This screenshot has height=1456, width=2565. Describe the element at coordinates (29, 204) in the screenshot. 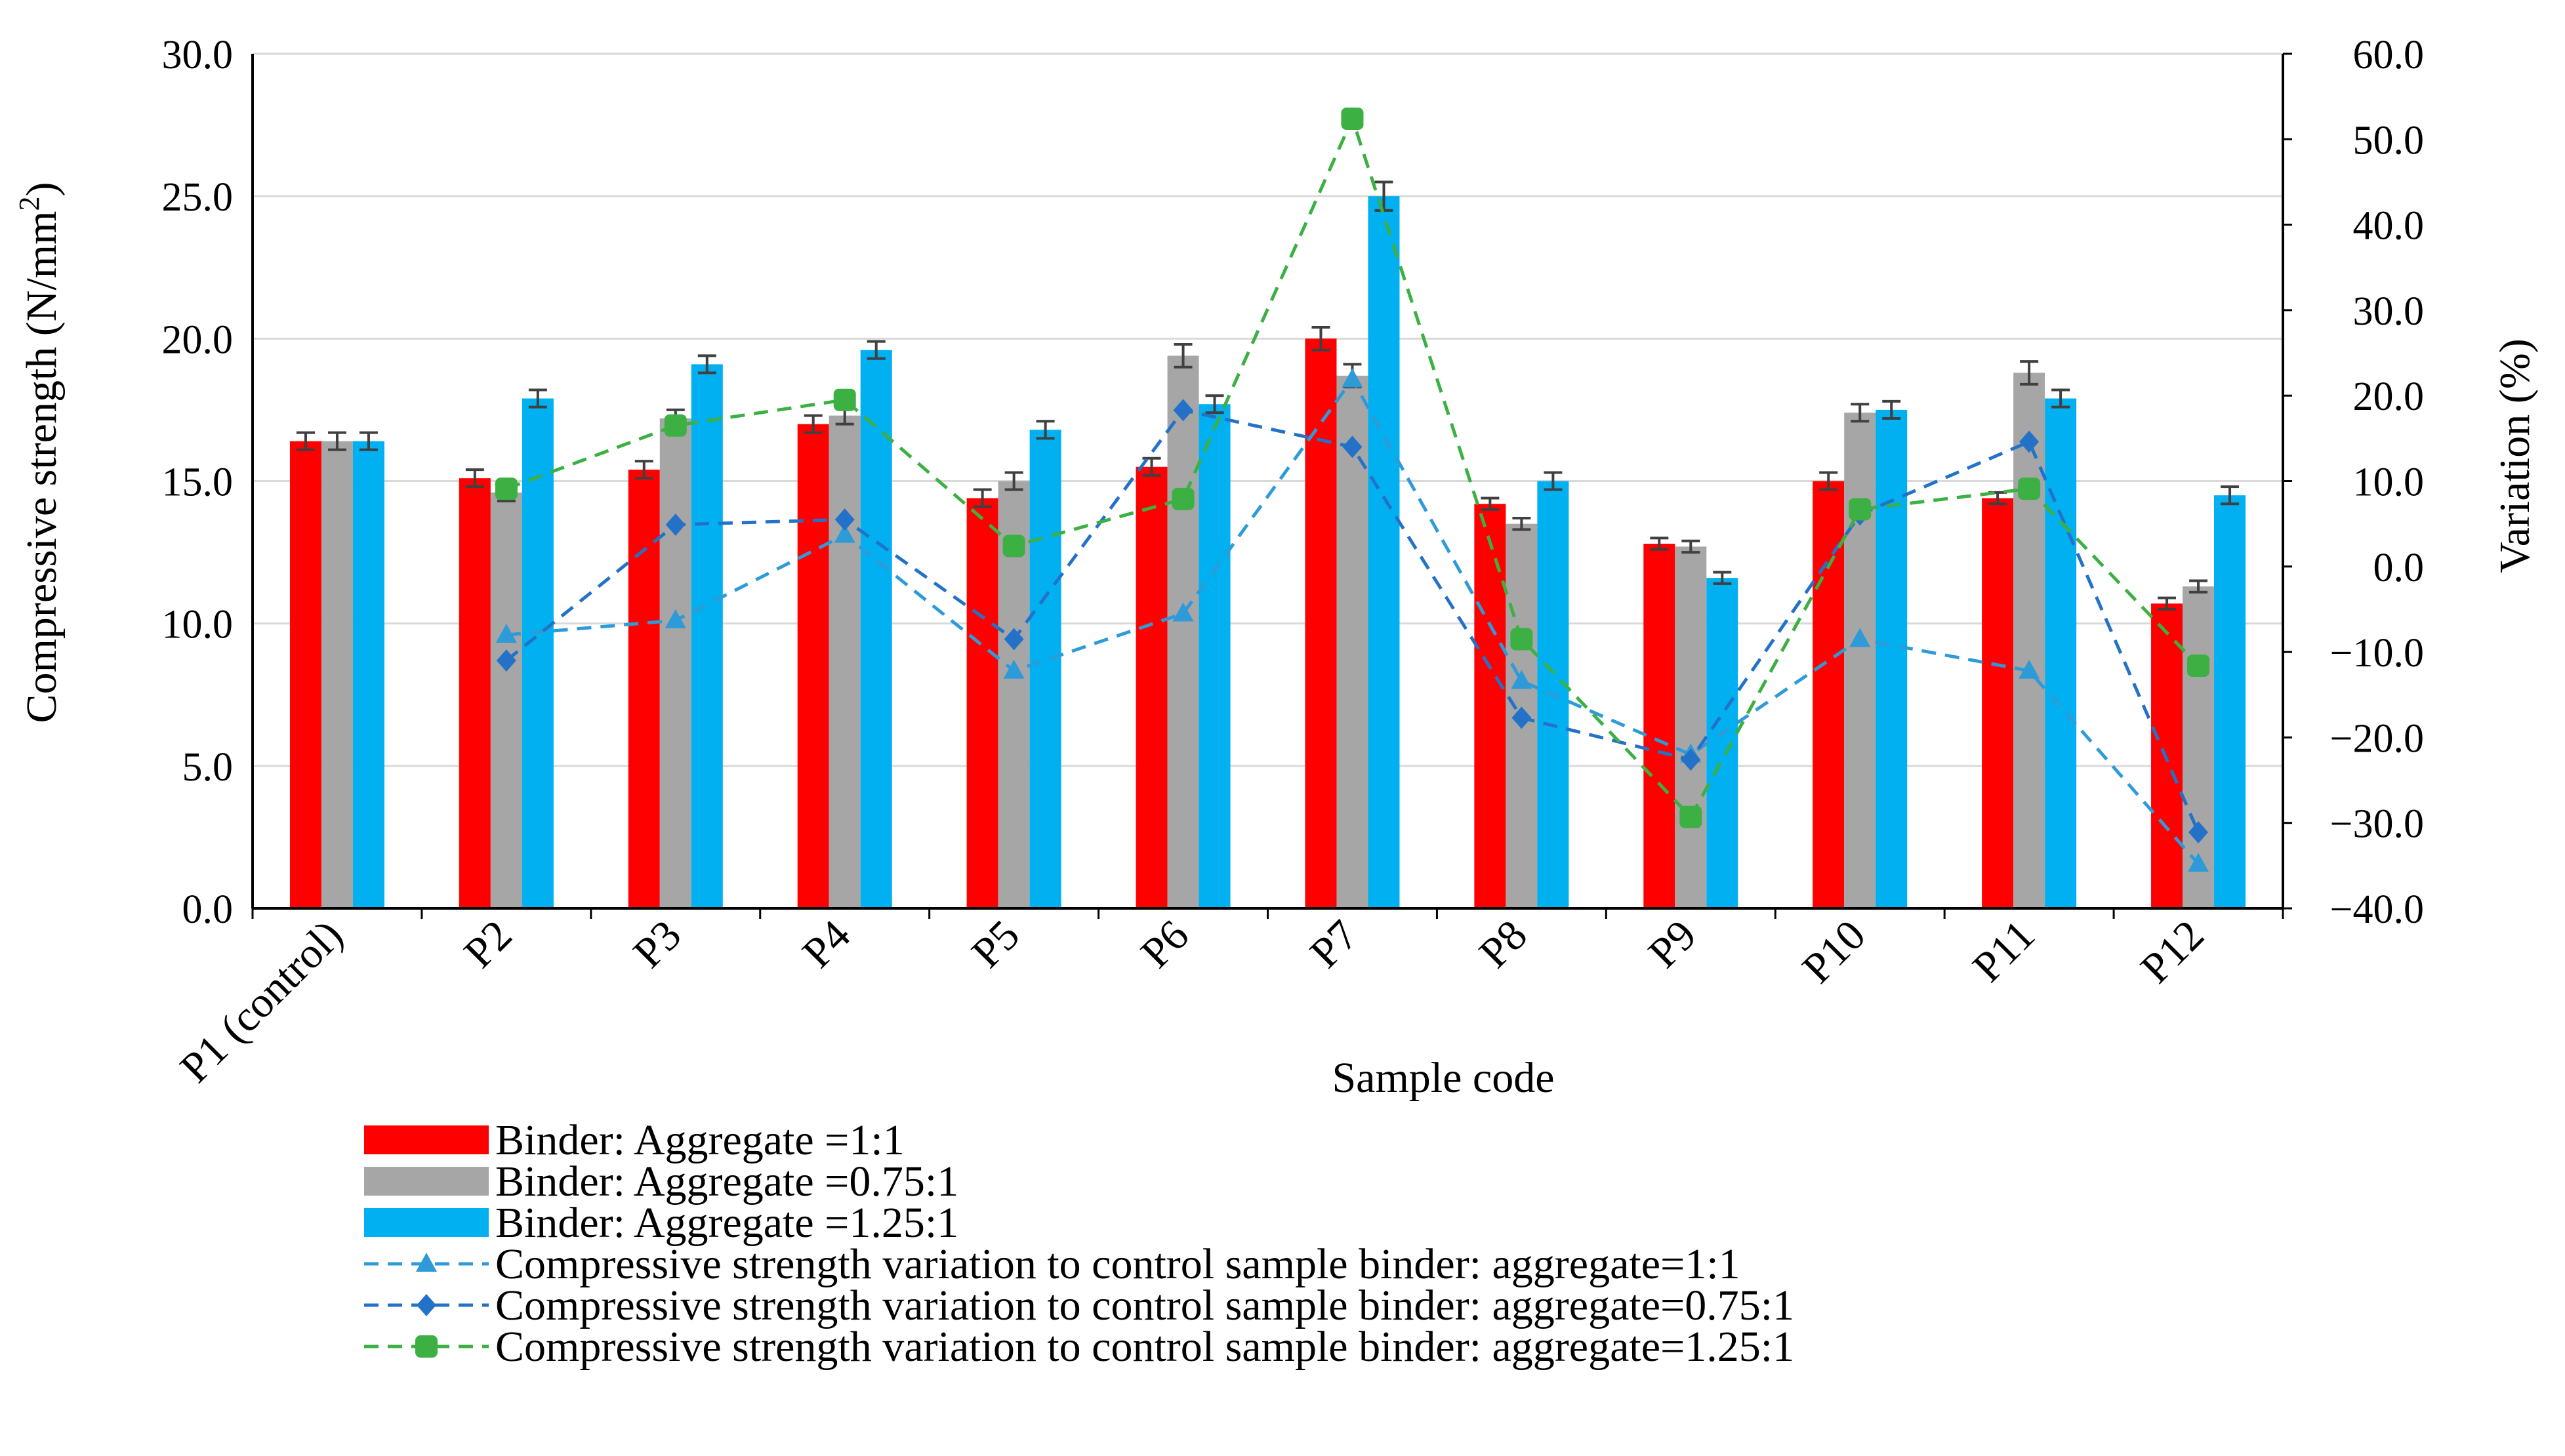

I see `y-axis-title-sup: 2` at that location.